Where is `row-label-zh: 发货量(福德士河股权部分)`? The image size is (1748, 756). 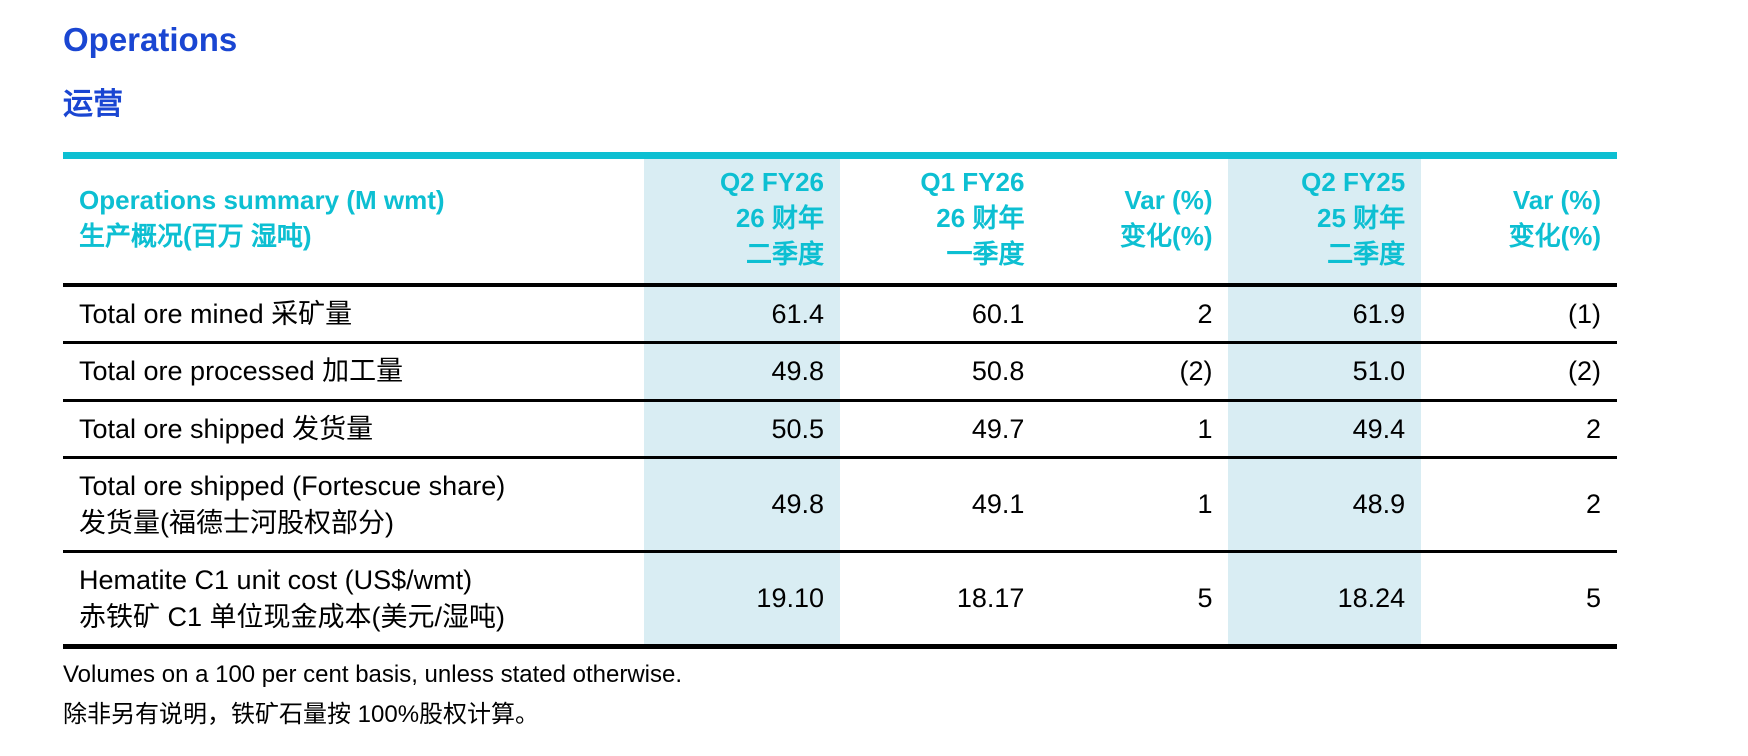
row-label-zh: 发货量(福德士河股权部分) is located at coordinates (236, 522).